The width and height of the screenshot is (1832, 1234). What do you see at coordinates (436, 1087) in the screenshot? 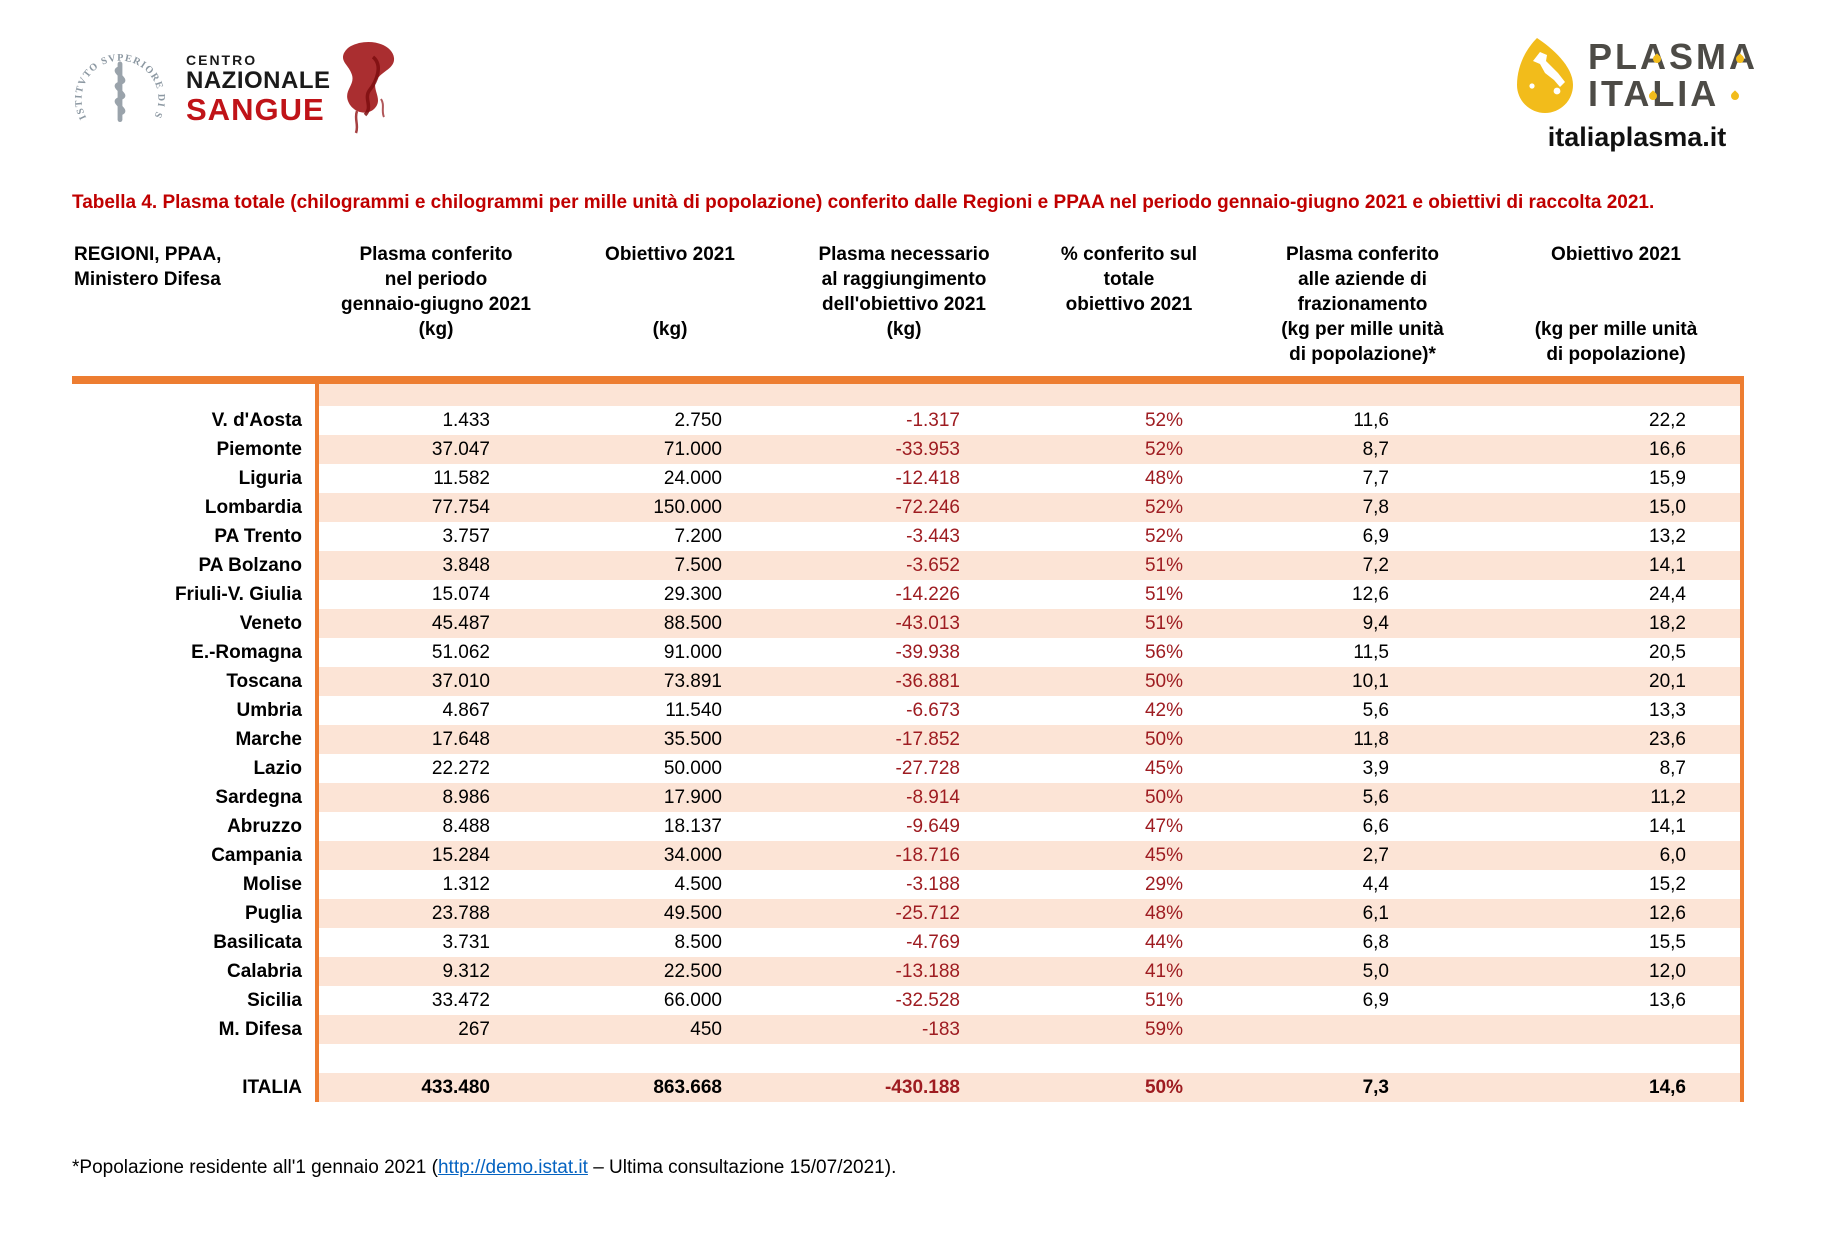
I see `value-cell: 433.480` at bounding box center [436, 1087].